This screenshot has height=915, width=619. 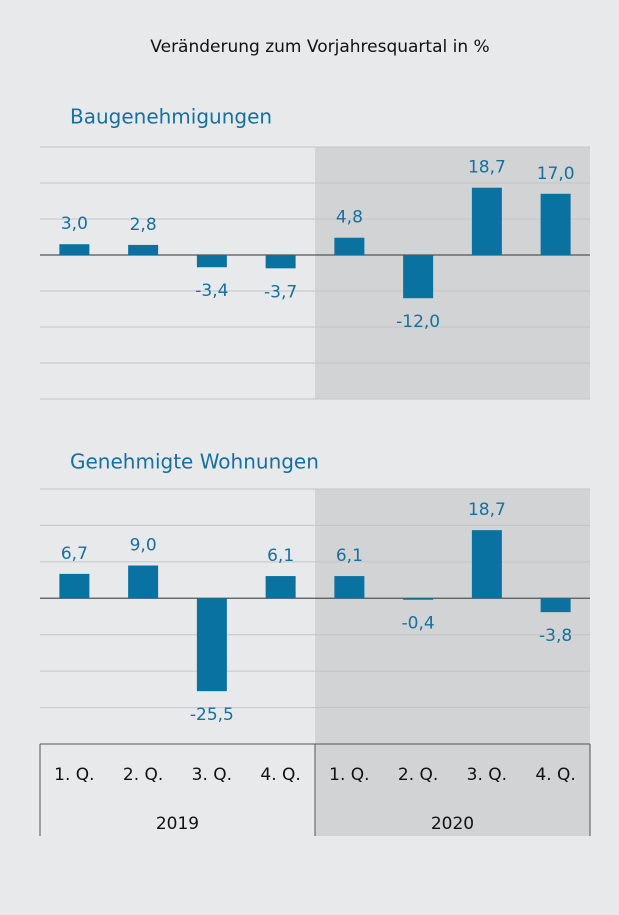 I want to click on value-label: 3,0, so click(x=74, y=224).